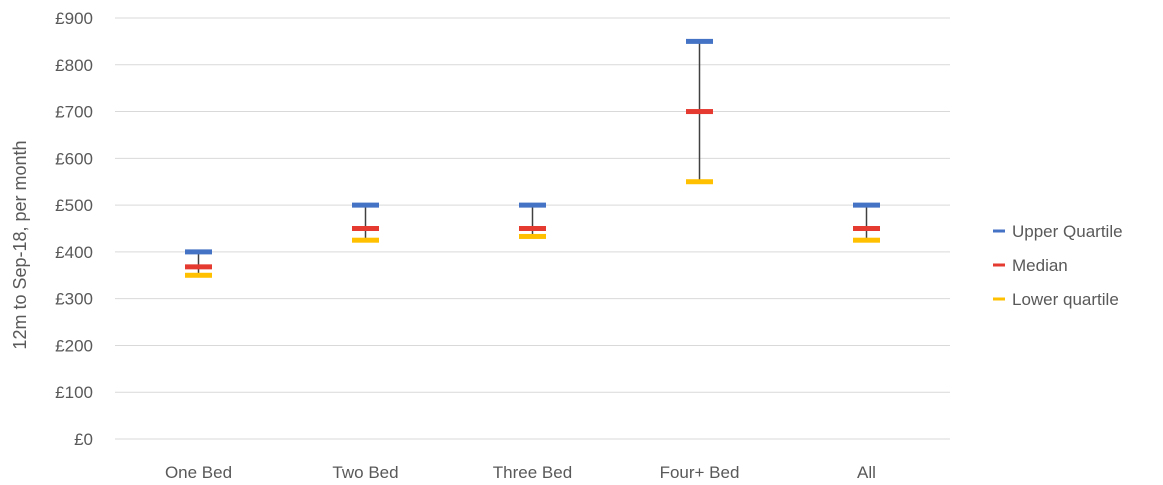  Describe the element at coordinates (365, 472) in the screenshot. I see `x-tick-label: Two Bed` at that location.